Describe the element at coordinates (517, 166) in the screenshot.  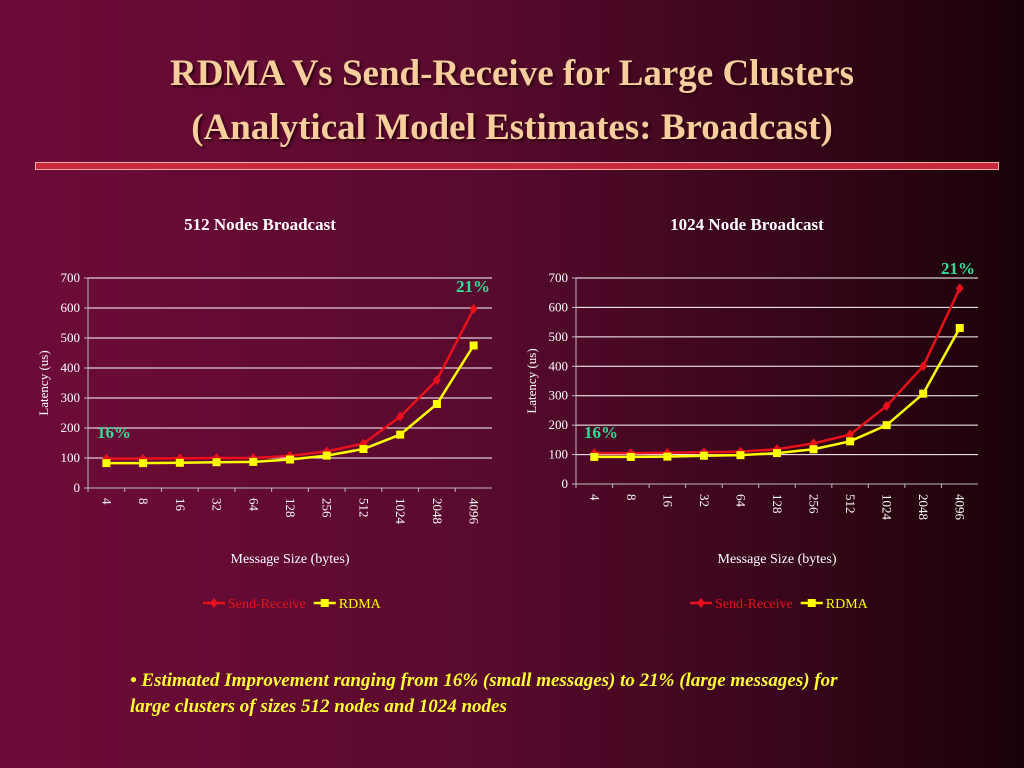
I see `title-rule` at that location.